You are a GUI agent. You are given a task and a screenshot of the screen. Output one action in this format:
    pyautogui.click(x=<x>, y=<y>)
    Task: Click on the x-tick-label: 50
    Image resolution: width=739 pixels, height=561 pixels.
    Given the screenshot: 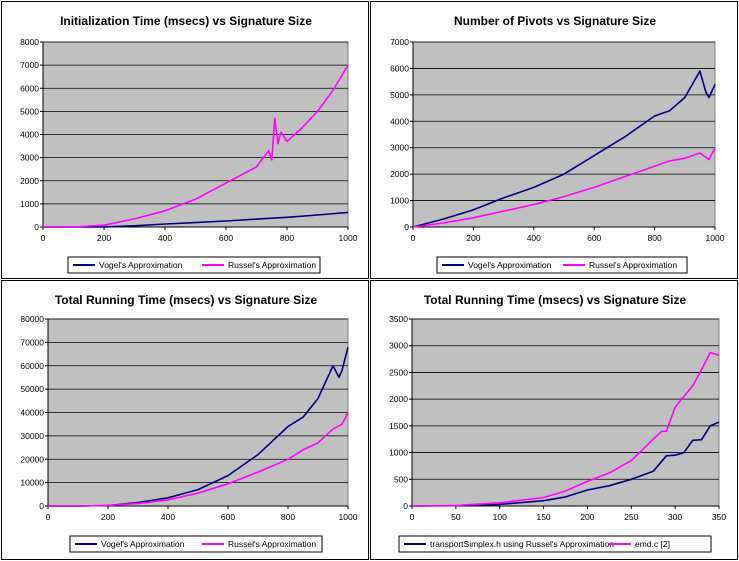 What is the action you would take?
    pyautogui.click(x=456, y=517)
    